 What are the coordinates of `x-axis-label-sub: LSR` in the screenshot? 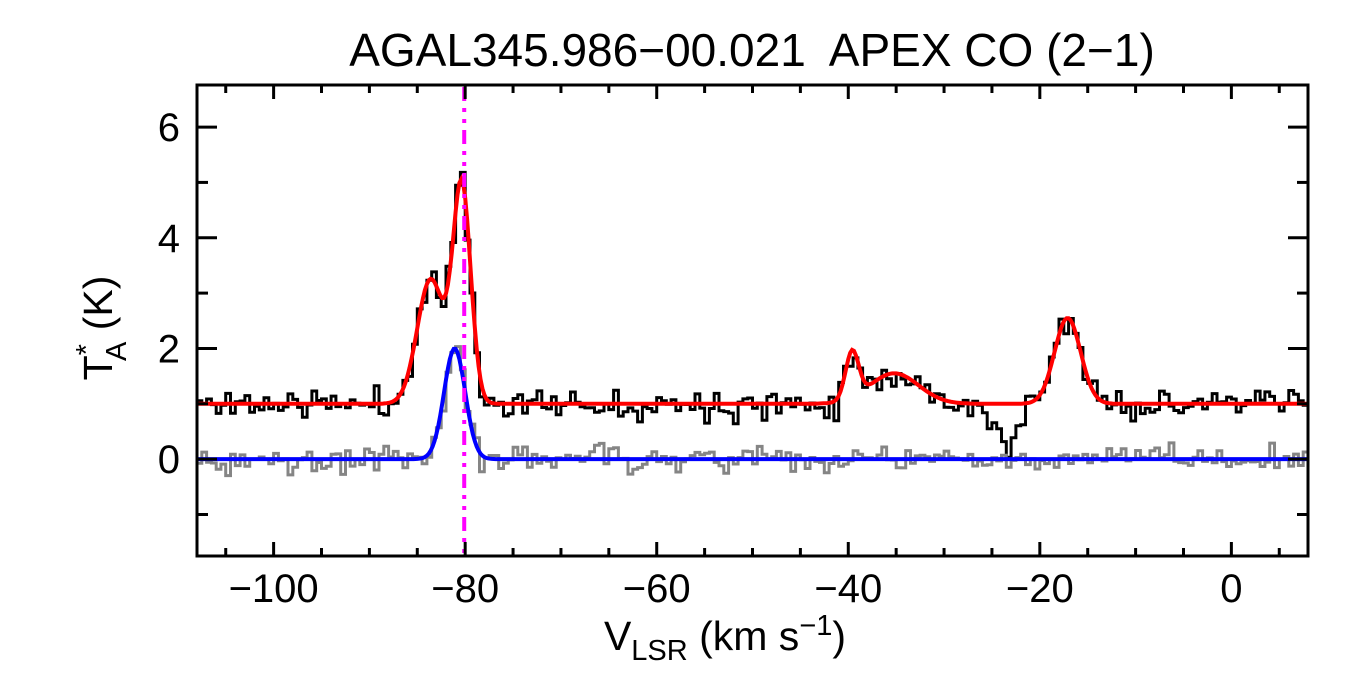 It's located at (659, 651).